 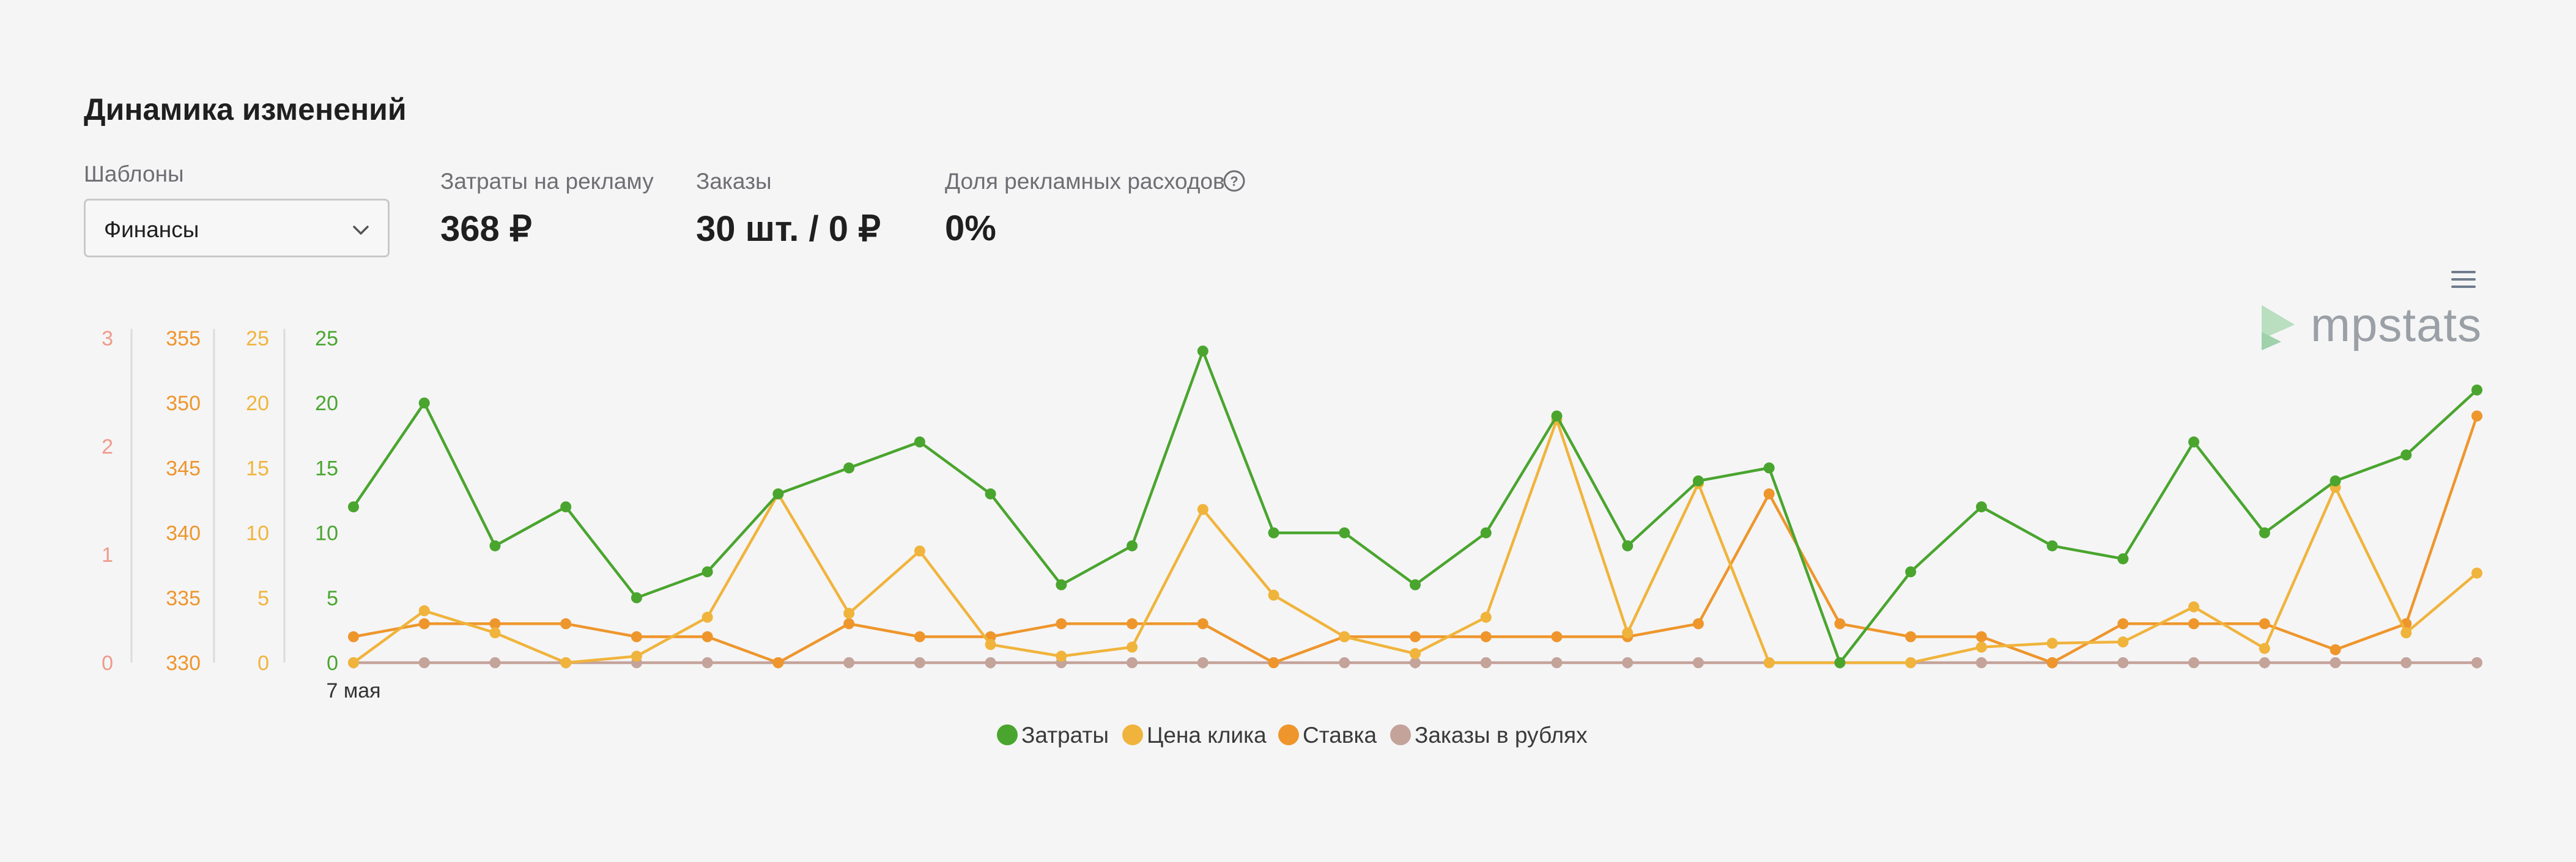 I want to click on templates-select: Финансы, so click(x=237, y=228).